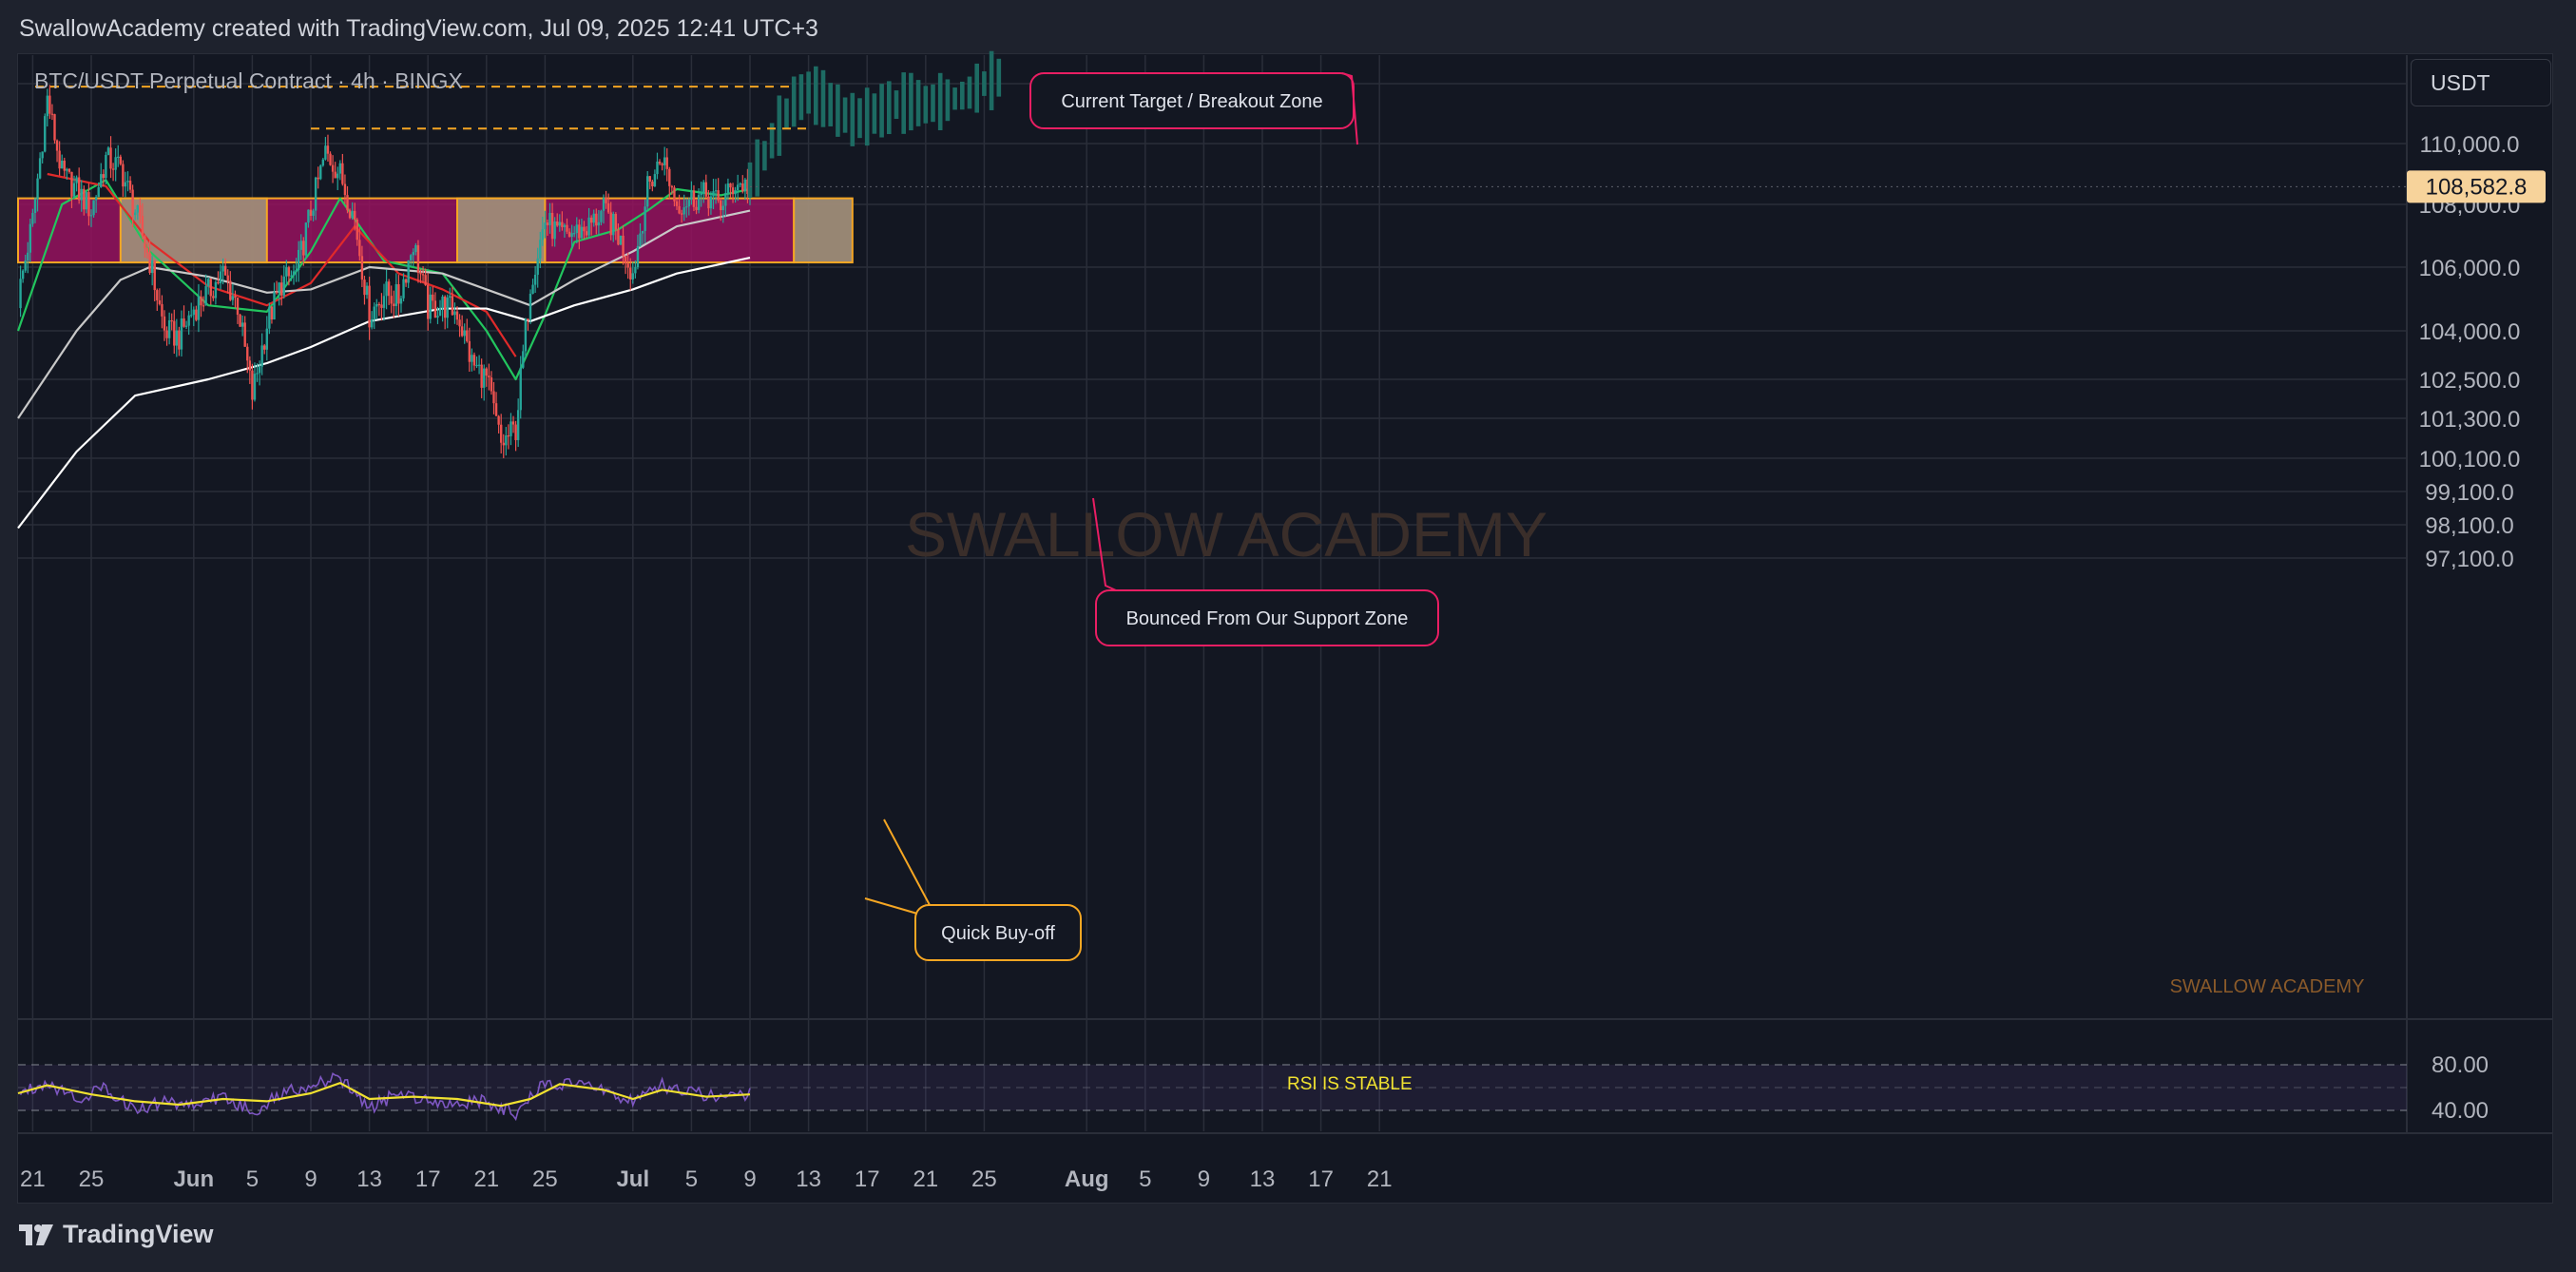 The height and width of the screenshot is (1272, 2576). I want to click on rsi-tick-label: 80.00, so click(2460, 1065).